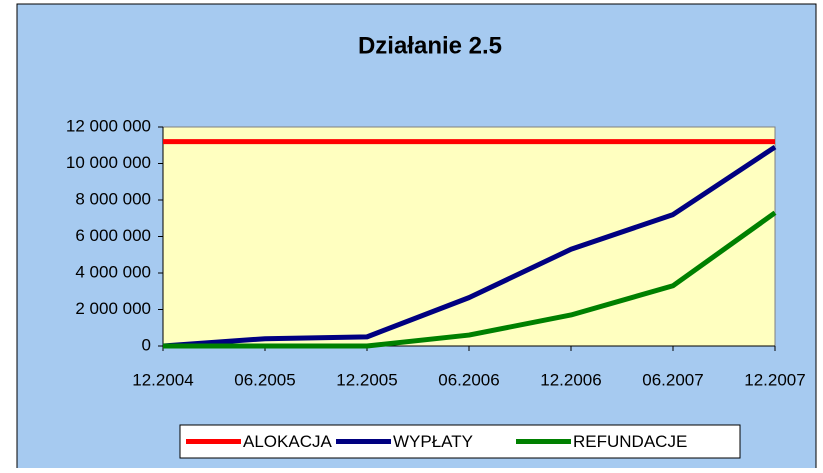  I want to click on legend-label: REFUNDACJE, so click(630, 441).